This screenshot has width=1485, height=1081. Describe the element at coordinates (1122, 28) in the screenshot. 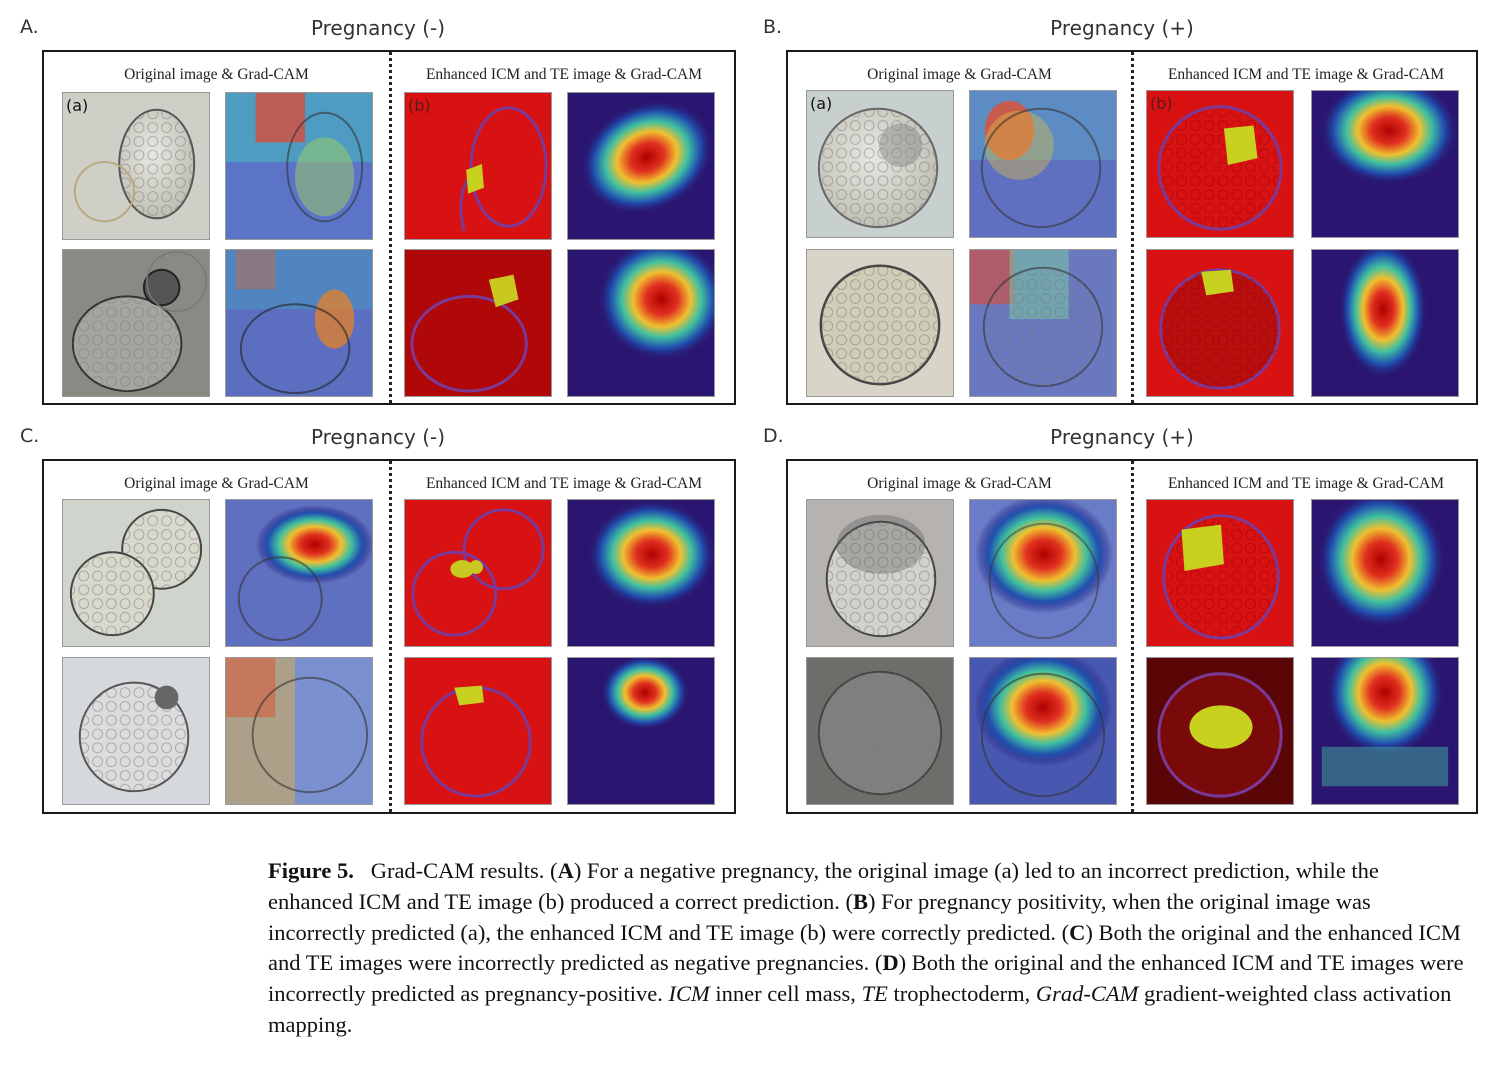

I see `panel-b-title: Pregnancy (+)` at that location.